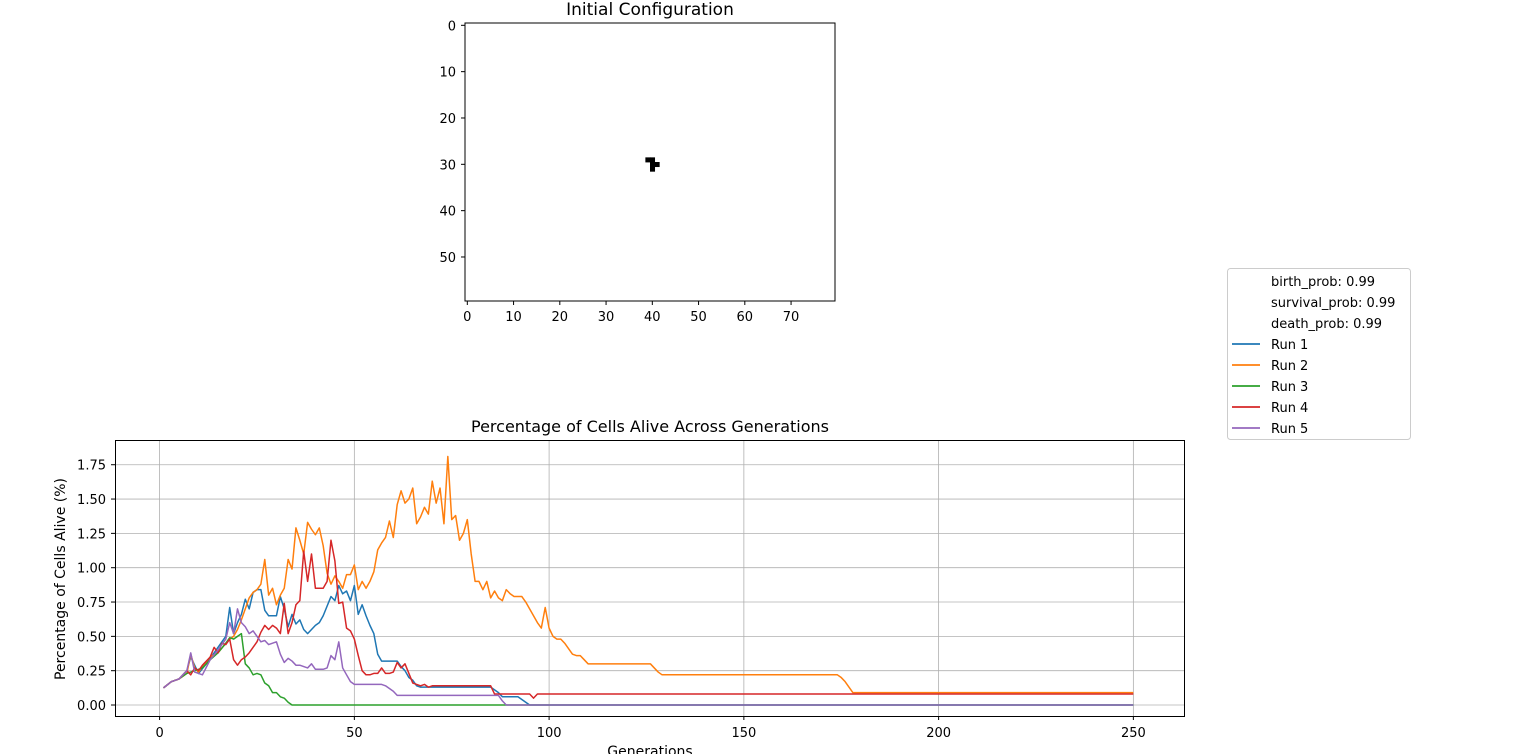  What do you see at coordinates (791, 317) in the screenshot?
I see `heatmap-x-tick-label: 70` at bounding box center [791, 317].